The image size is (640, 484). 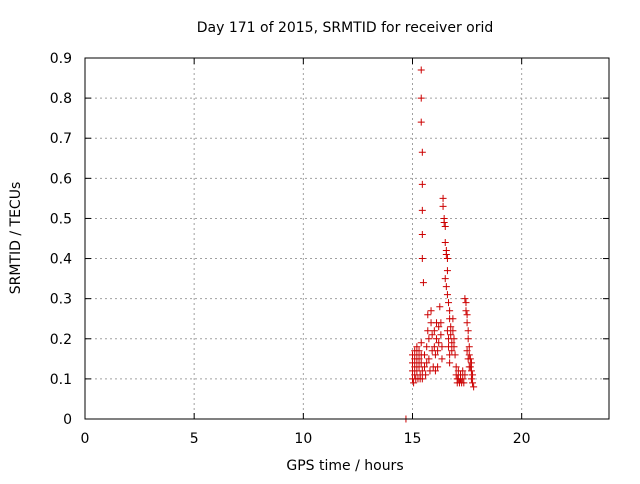 What do you see at coordinates (61, 139) in the screenshot?
I see `y-tick-label: 0.7` at bounding box center [61, 139].